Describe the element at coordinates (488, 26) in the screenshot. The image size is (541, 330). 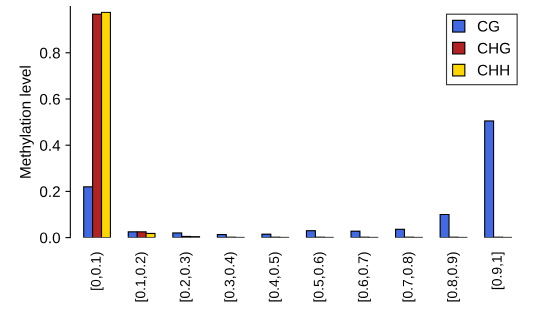
I see `legend-label: CG` at that location.